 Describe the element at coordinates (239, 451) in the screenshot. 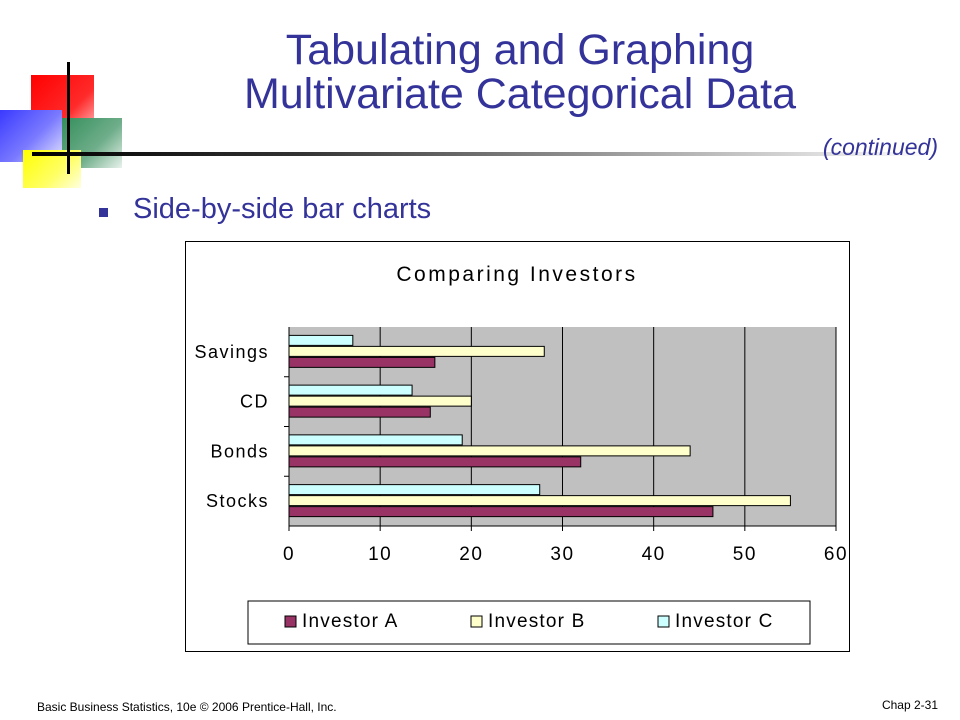

I see `category-label: Bonds` at that location.